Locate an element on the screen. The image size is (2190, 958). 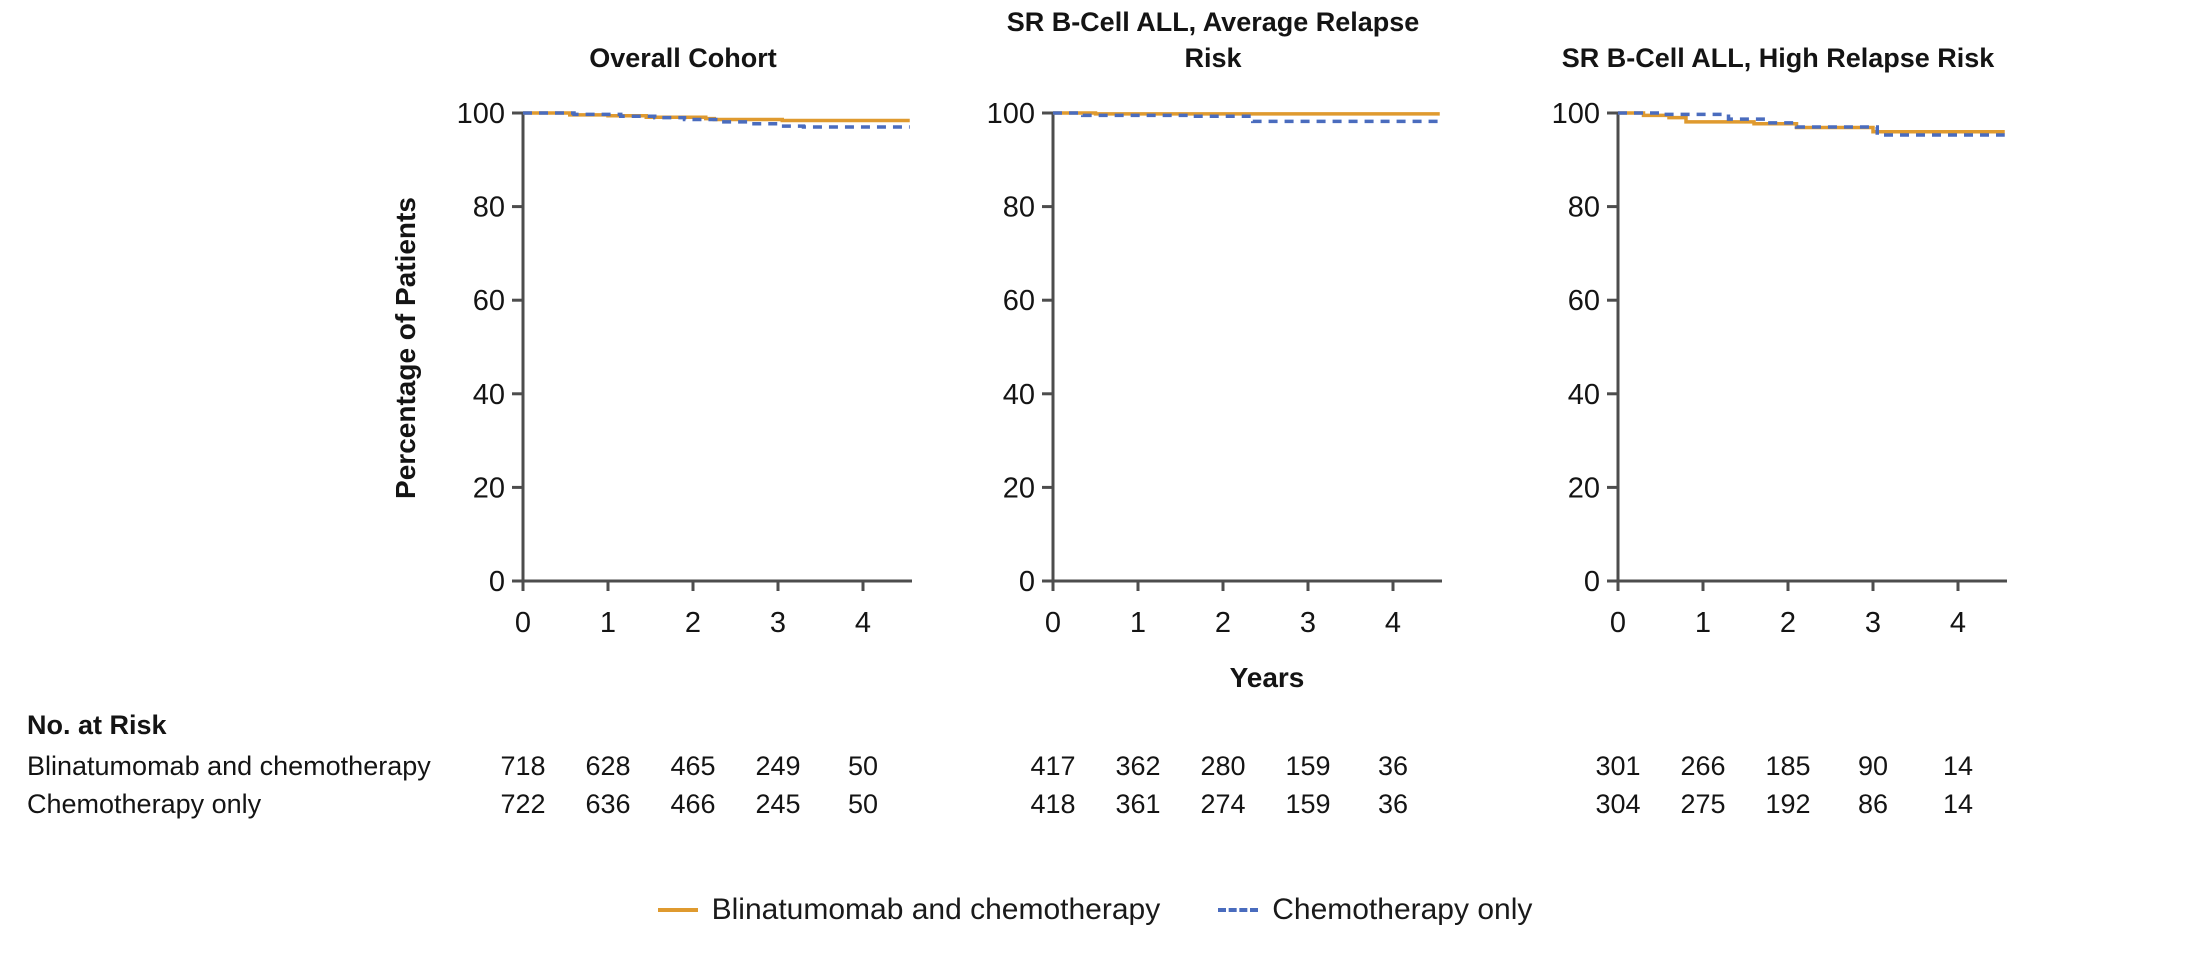
panel-title: SR B-Cell ALL, Average Relapse Risk is located at coordinates (1213, 38).